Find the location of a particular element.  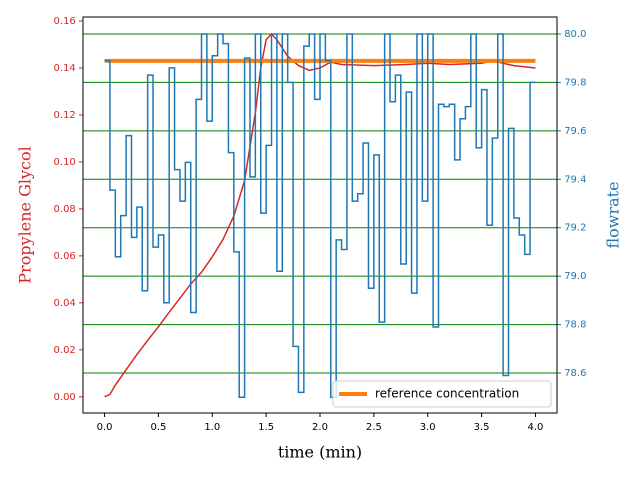

y-tick-label: 0.14 is located at coordinates (65, 68).